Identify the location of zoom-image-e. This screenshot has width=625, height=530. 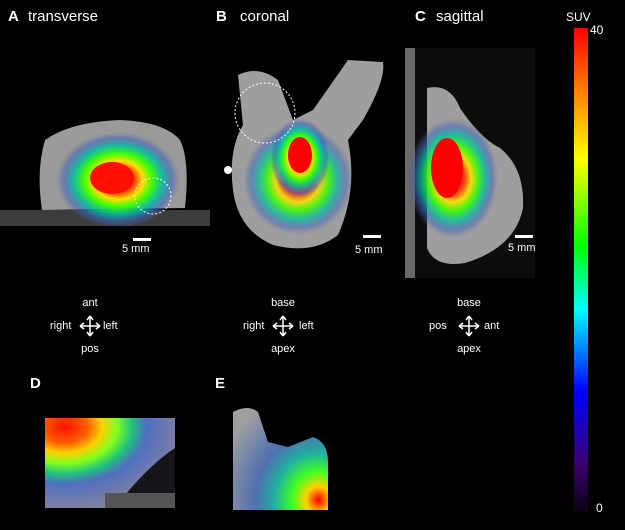
(280, 459).